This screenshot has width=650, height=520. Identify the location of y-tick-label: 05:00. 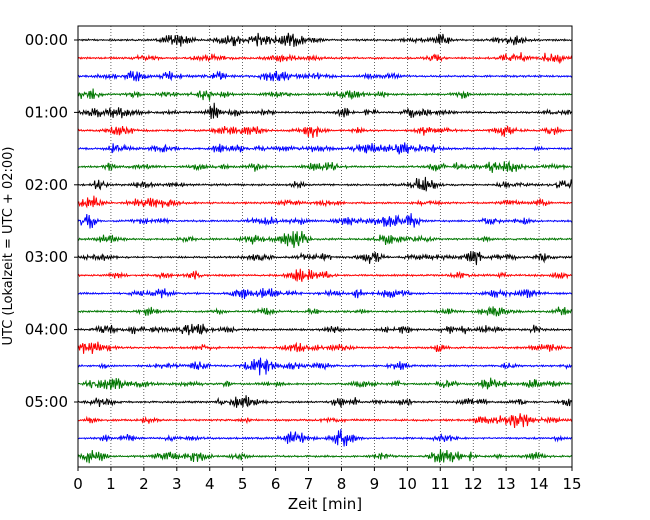
(46, 402).